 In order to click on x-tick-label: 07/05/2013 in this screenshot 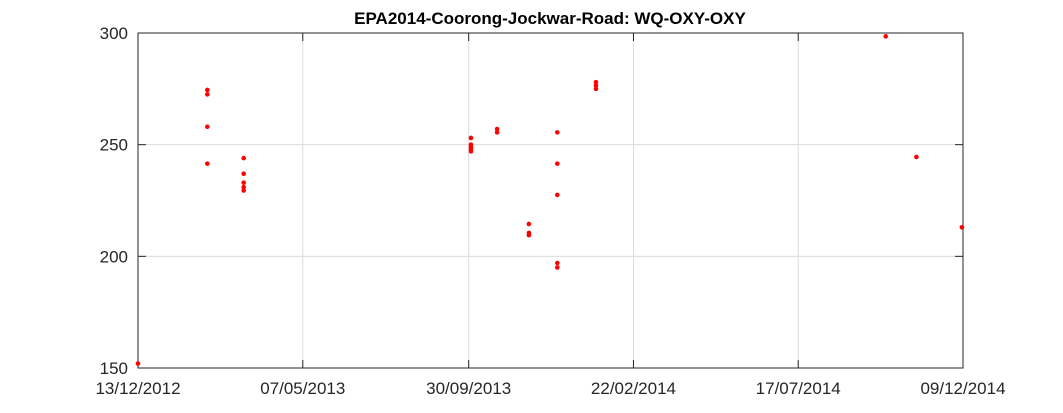, I will do `click(302, 388)`.